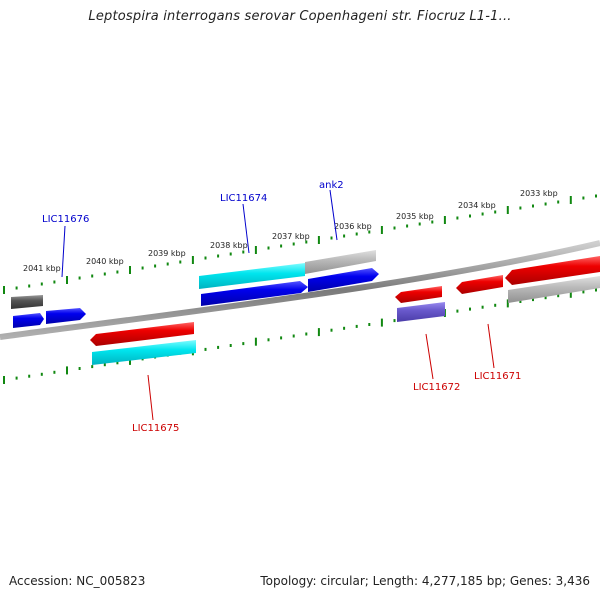 Image resolution: width=600 pixels, height=600 pixels. Describe the element at coordinates (291, 236) in the screenshot. I see `scale-label-2037: 2037 kbp` at that location.